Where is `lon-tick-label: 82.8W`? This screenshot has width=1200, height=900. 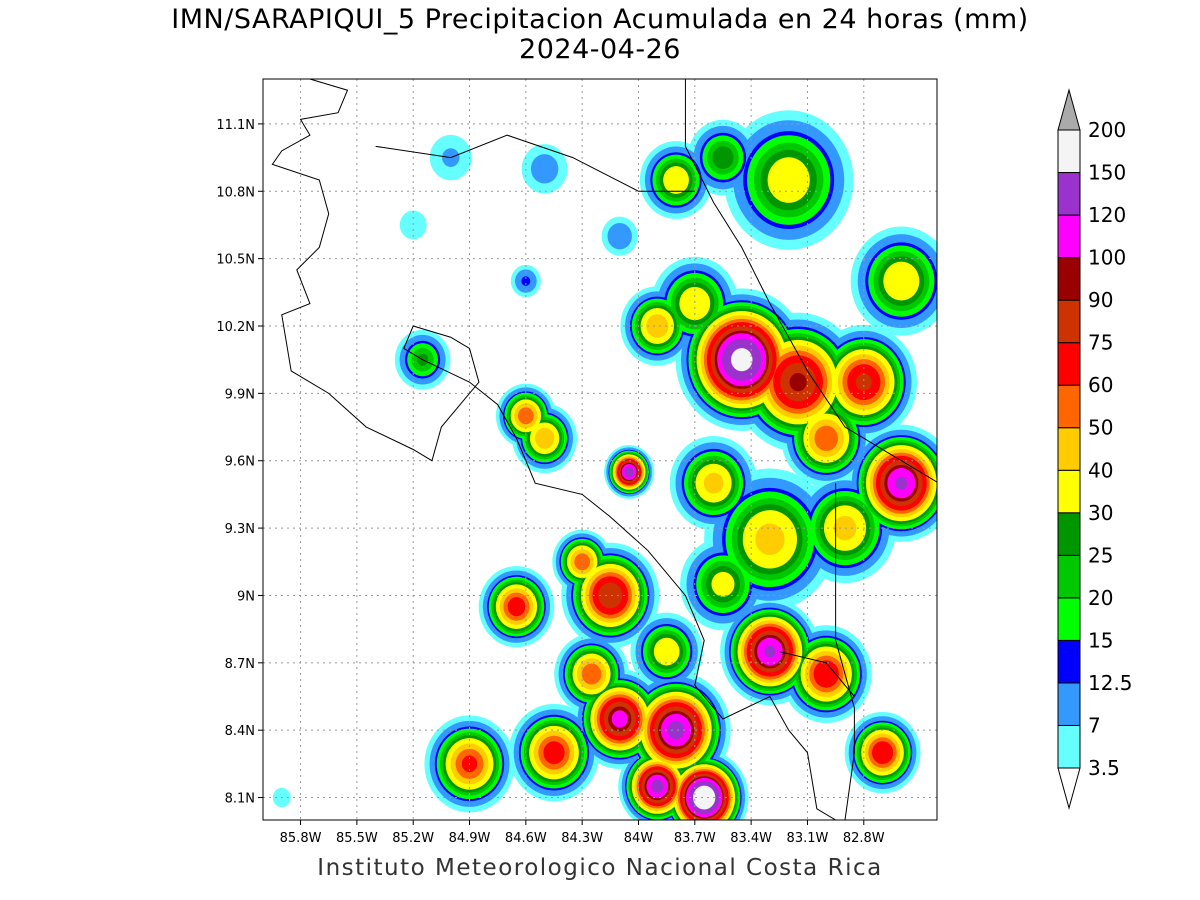
lon-tick-label: 82.8W is located at coordinates (864, 838).